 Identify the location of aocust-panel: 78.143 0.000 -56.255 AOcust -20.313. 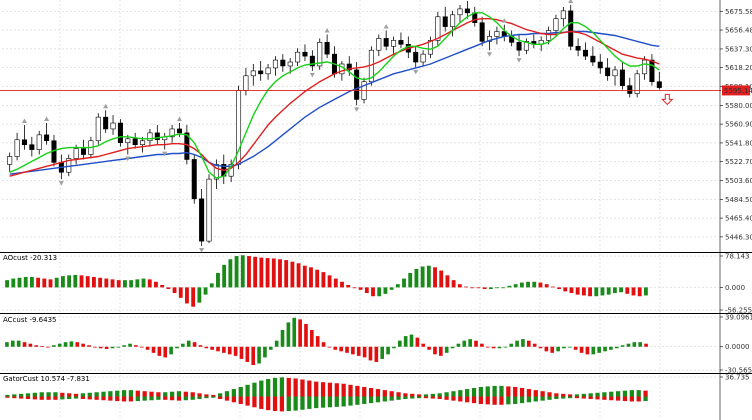
(377, 284).